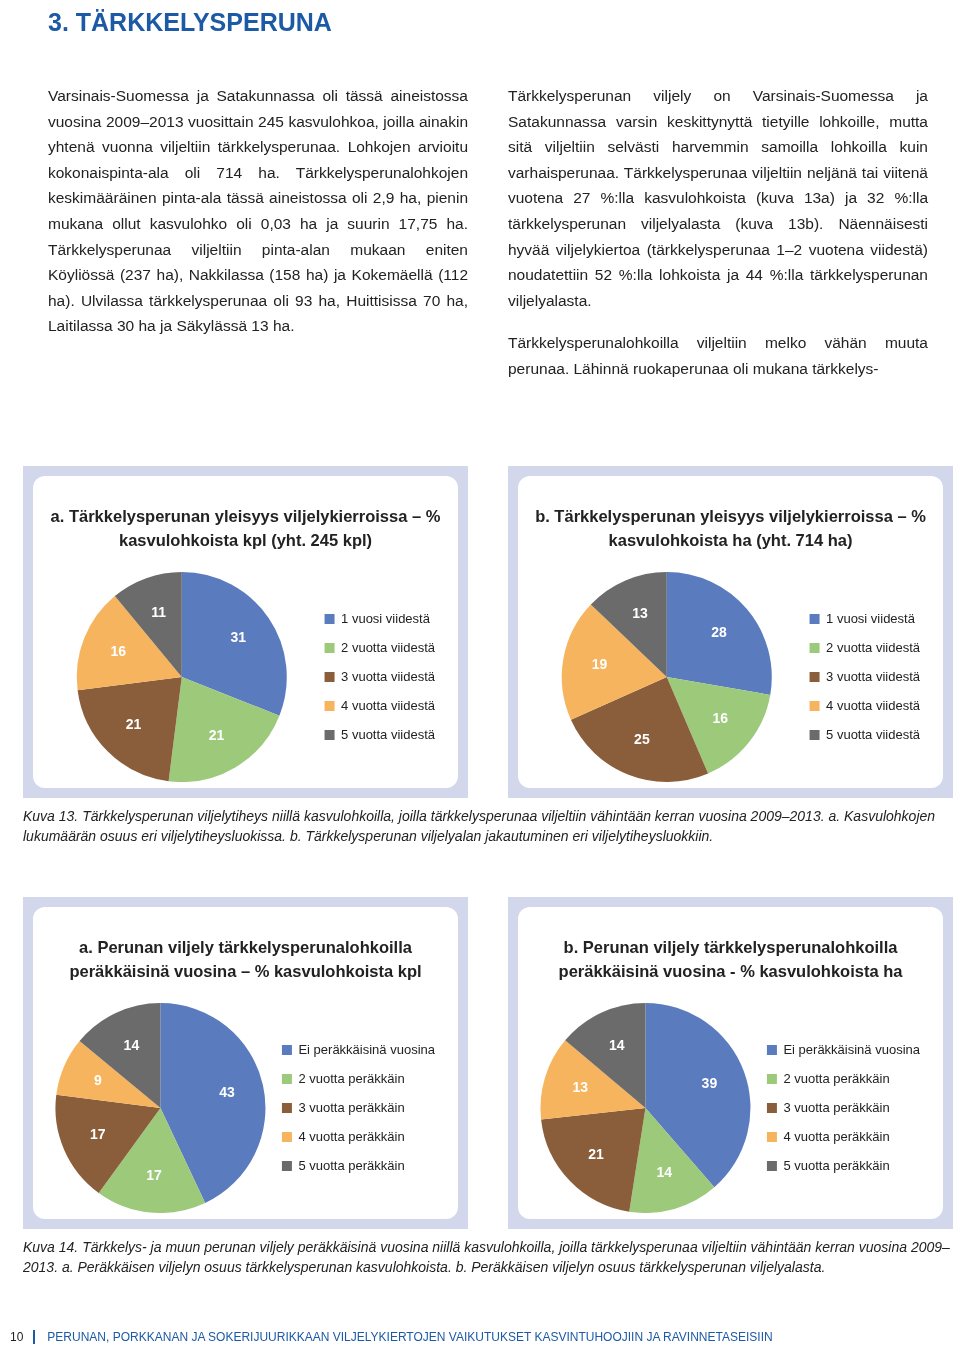 This screenshot has width=960, height=1346. What do you see at coordinates (16, 1337) in the screenshot?
I see `text: 10` at bounding box center [16, 1337].